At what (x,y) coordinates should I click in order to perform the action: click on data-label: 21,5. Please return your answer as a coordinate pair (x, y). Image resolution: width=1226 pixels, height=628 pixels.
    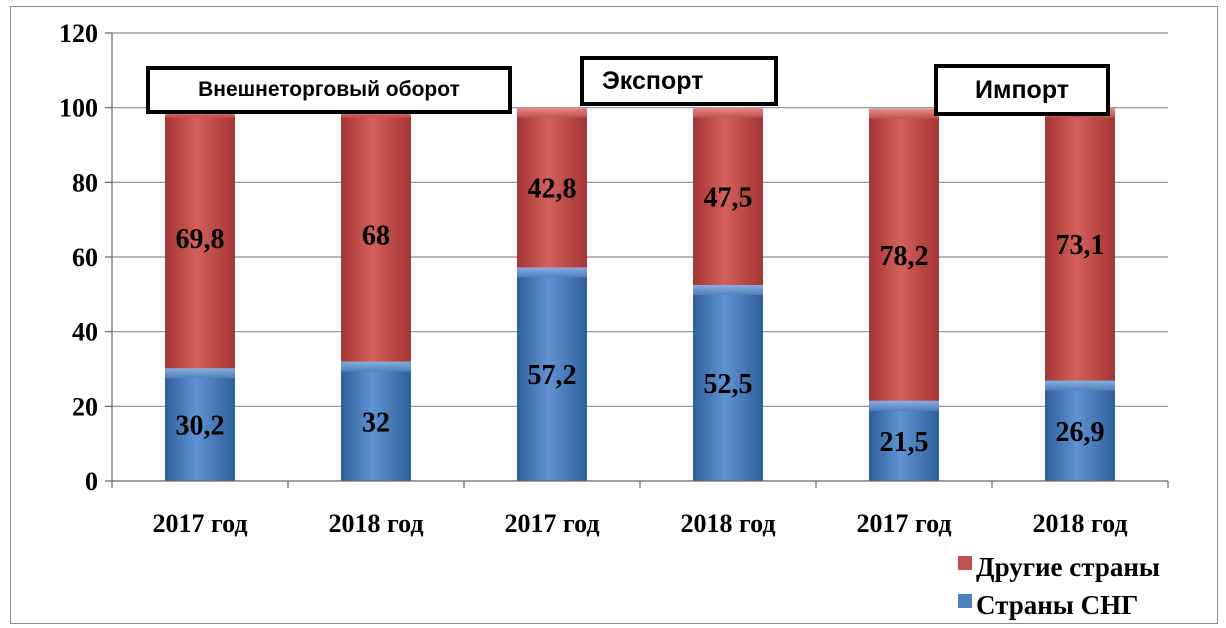
    Looking at the image, I should click on (904, 442).